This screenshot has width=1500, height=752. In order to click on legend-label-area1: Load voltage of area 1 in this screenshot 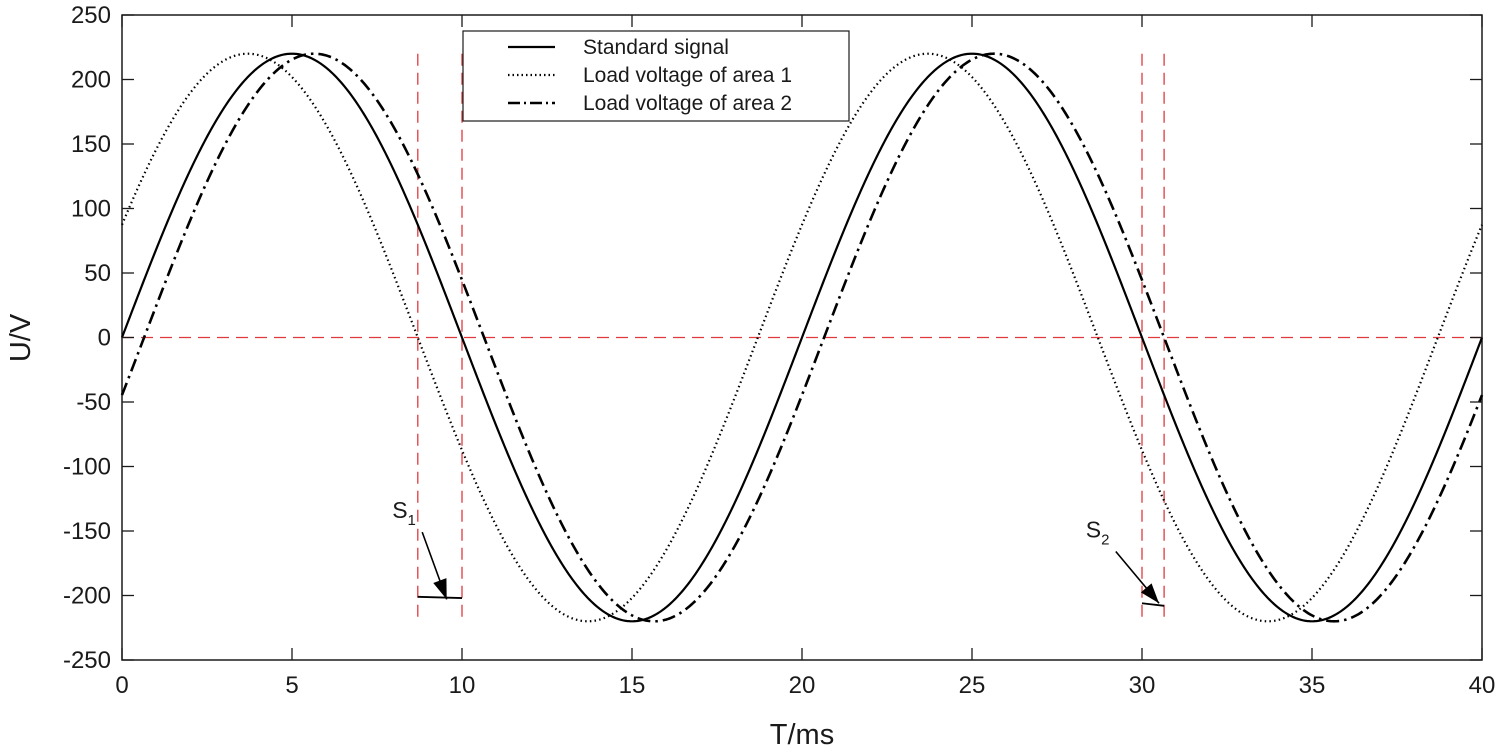, I will do `click(687, 75)`.